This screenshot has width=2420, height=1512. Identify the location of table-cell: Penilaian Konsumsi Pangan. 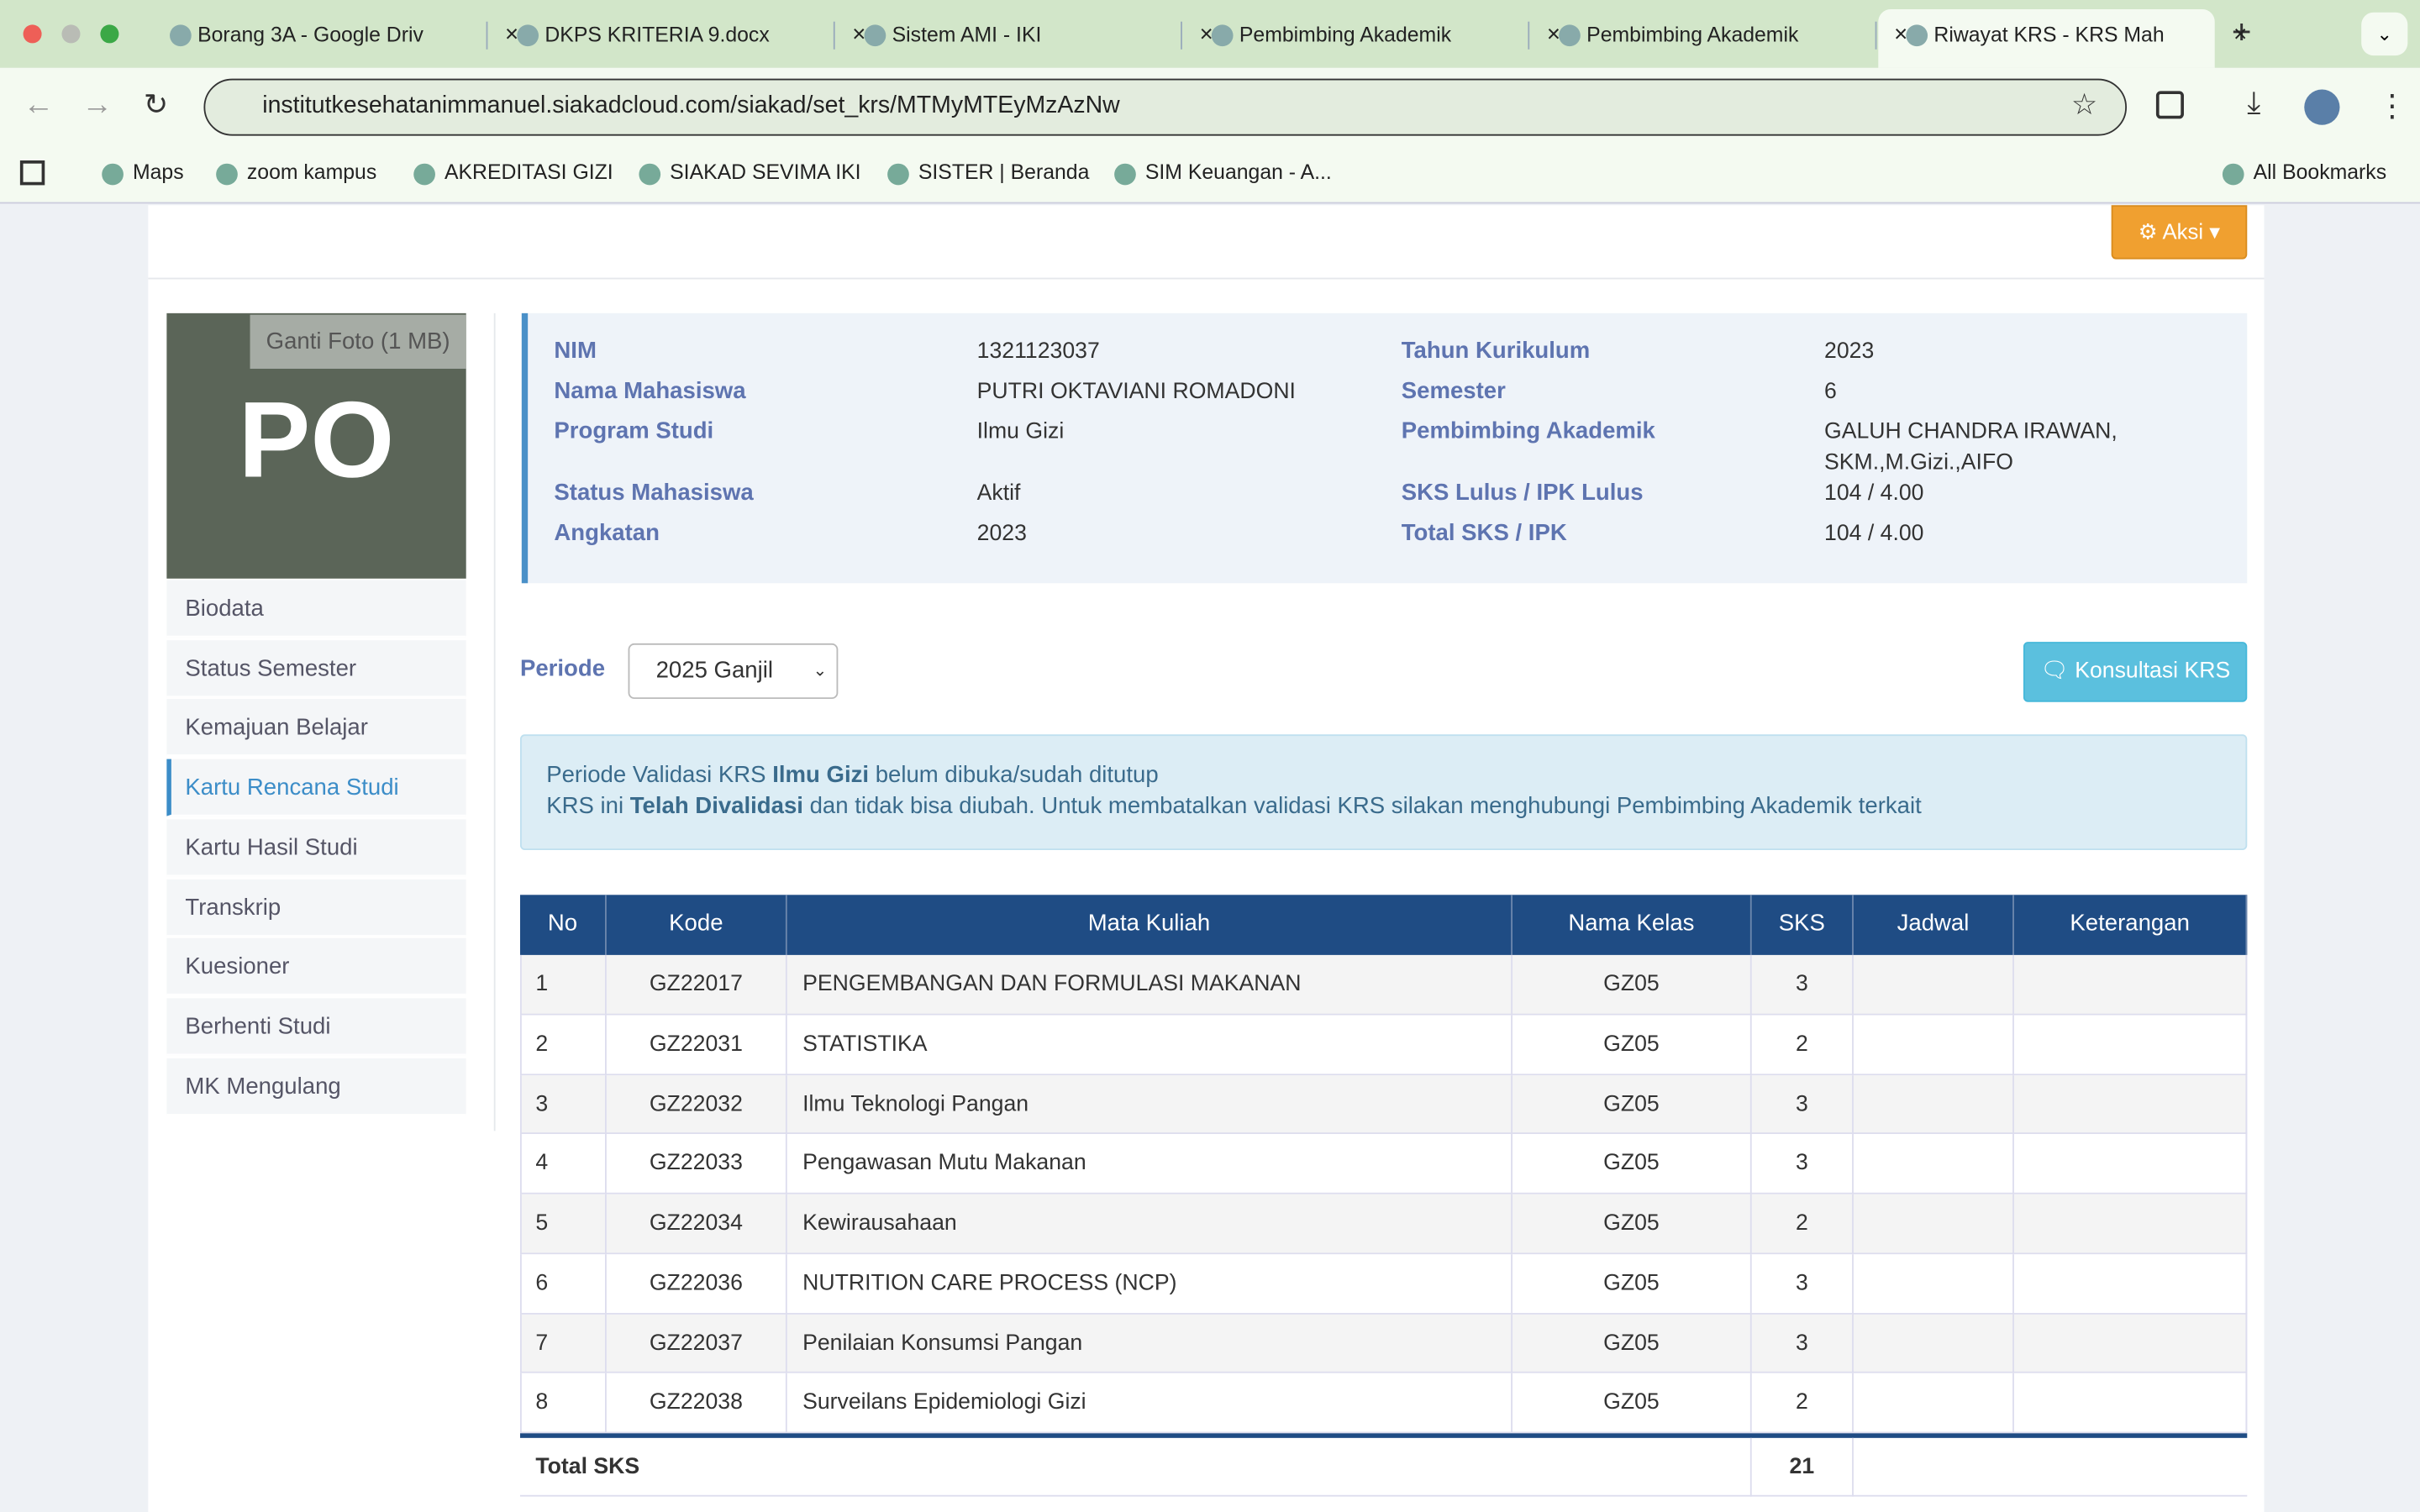
(1150, 1343).